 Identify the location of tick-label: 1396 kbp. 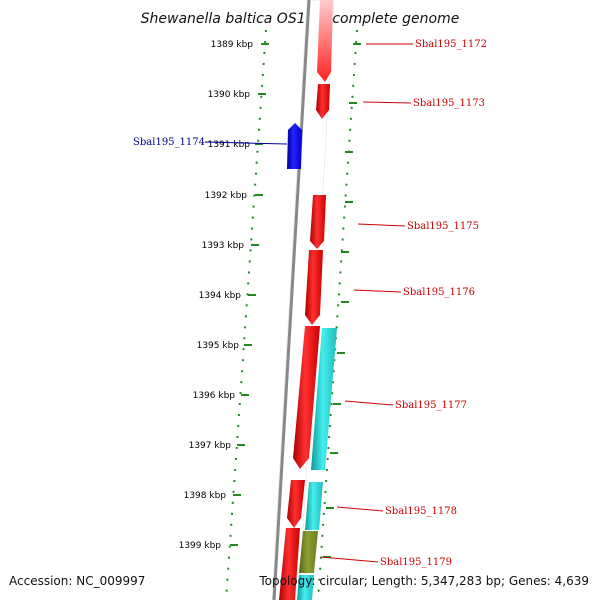
(214, 396).